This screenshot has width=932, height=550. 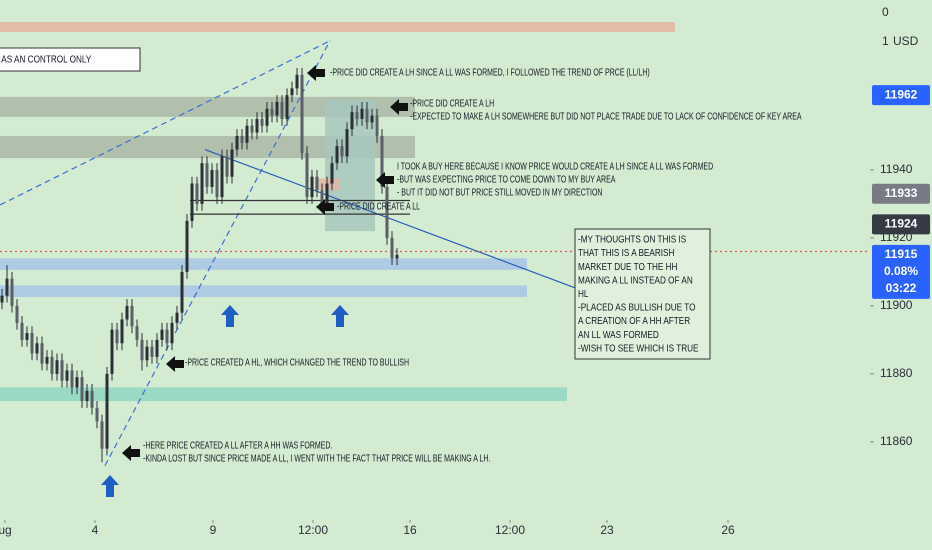 What do you see at coordinates (901, 193) in the screenshot?
I see `price-badge-label: 11933` at bounding box center [901, 193].